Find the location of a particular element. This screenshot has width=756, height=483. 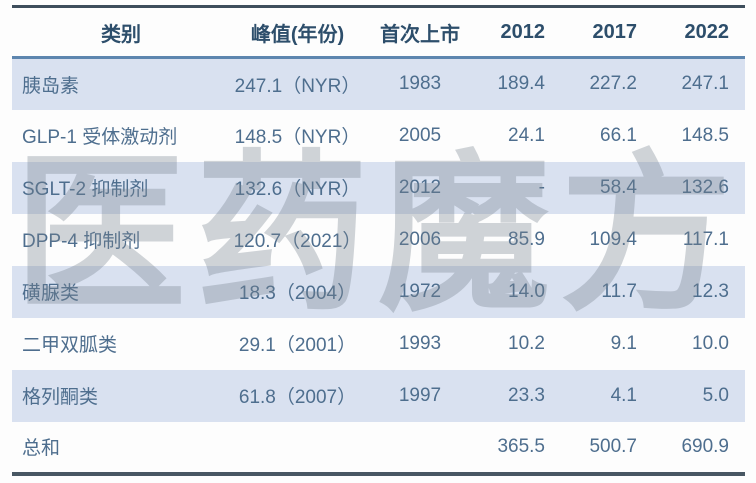

table-row: 胰岛素 247.1（NYR） 1983 189.4 227.2 247.1 is located at coordinates (378, 83).